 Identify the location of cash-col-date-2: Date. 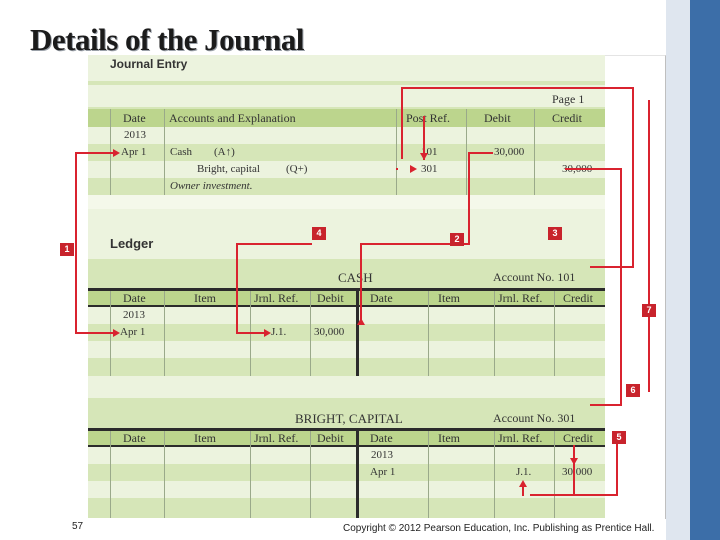
(381, 298).